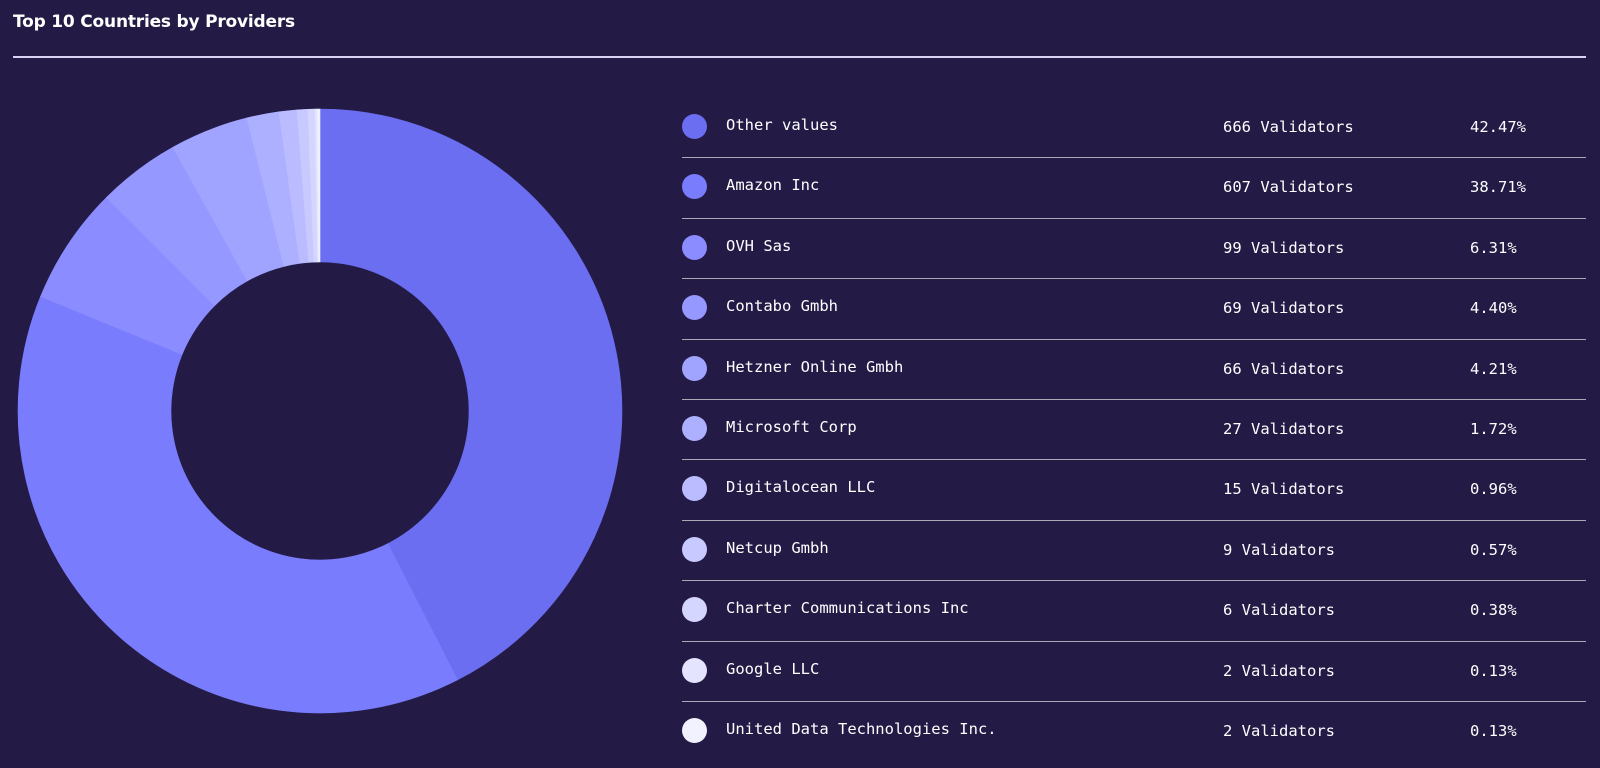 The image size is (1600, 768). I want to click on legend-label: OVH Sas, so click(759, 245).